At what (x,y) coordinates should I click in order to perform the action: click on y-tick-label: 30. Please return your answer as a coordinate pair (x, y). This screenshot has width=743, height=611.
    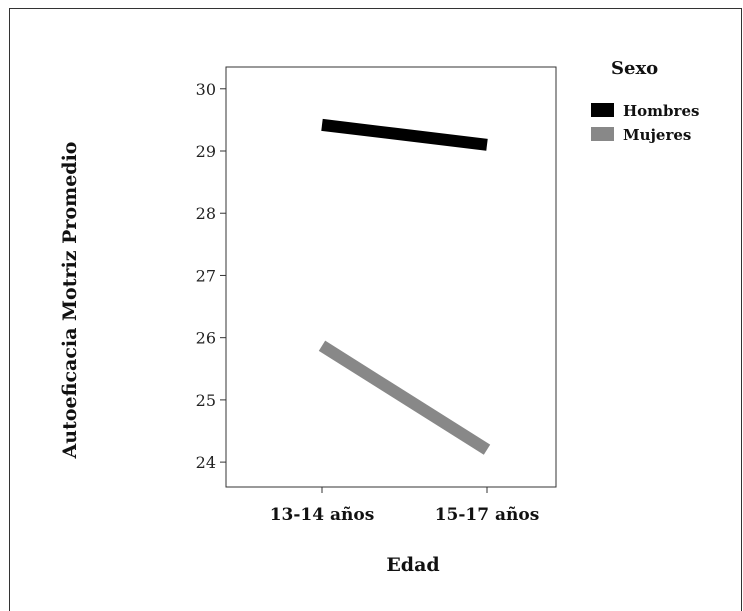
    Looking at the image, I should click on (206, 89).